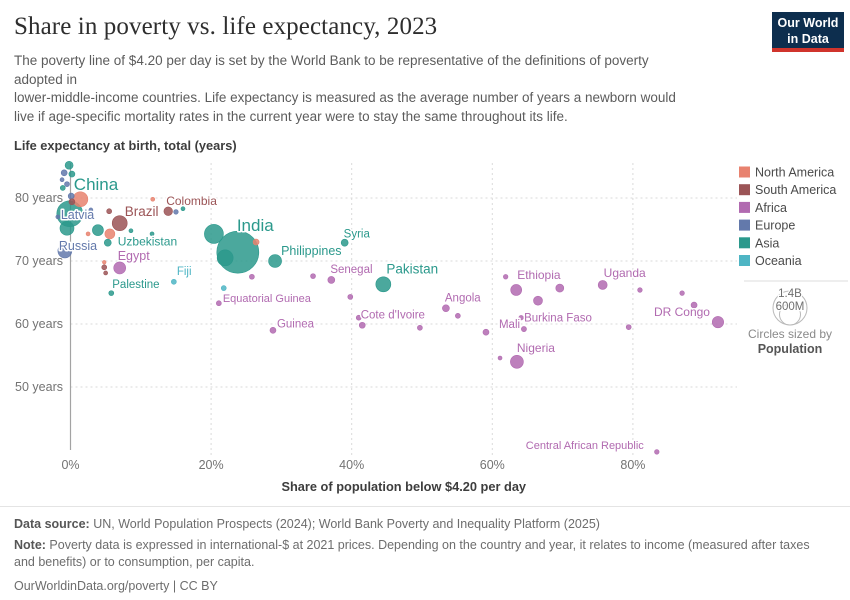 The height and width of the screenshot is (600, 850). What do you see at coordinates (267, 299) in the screenshot?
I see `country-label-equatorial-guinea: Equatorial Guinea` at bounding box center [267, 299].